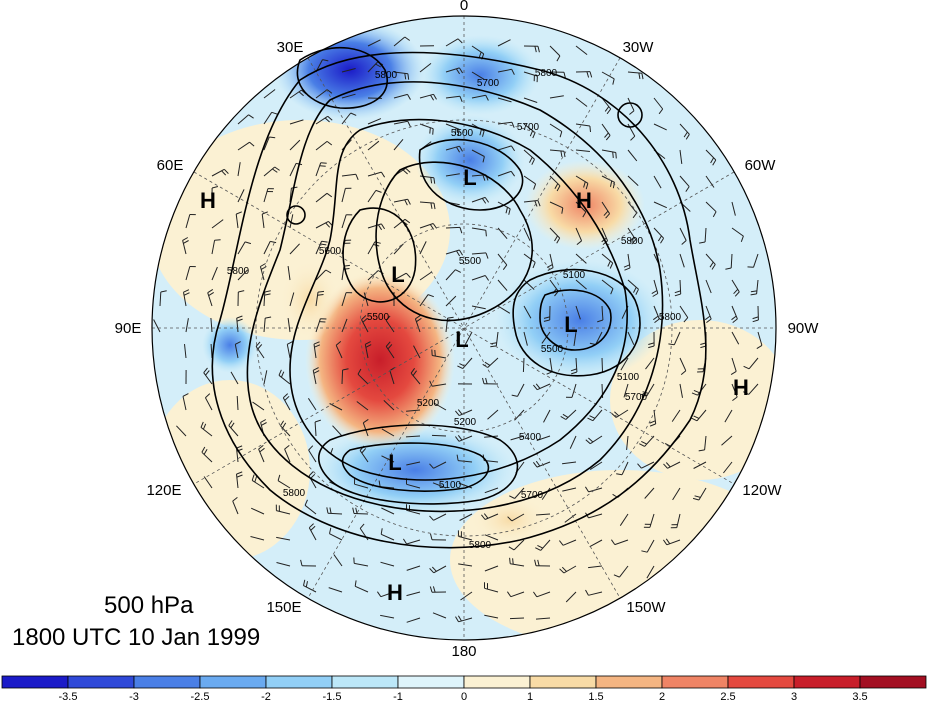  I want to click on longitude-label: 180, so click(463, 651).